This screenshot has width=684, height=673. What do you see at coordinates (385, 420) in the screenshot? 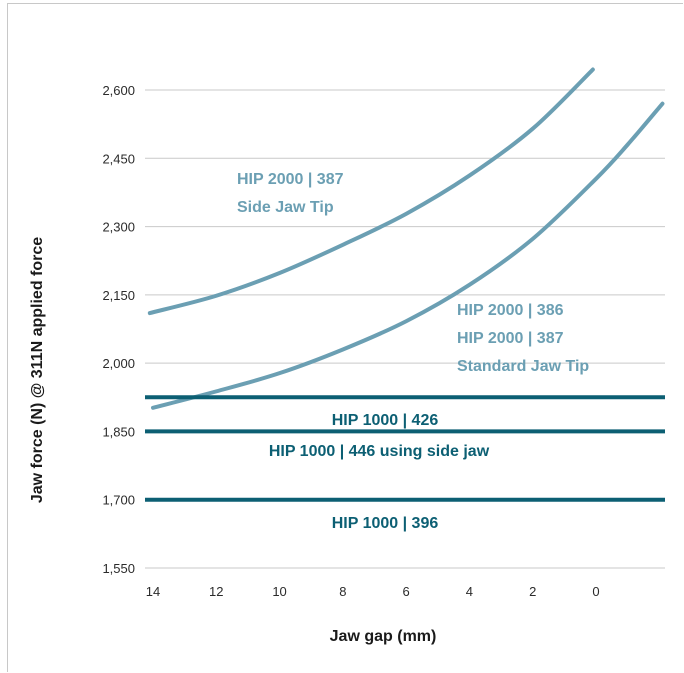
I see `series-label: HIP 1000 | 426` at bounding box center [385, 420].